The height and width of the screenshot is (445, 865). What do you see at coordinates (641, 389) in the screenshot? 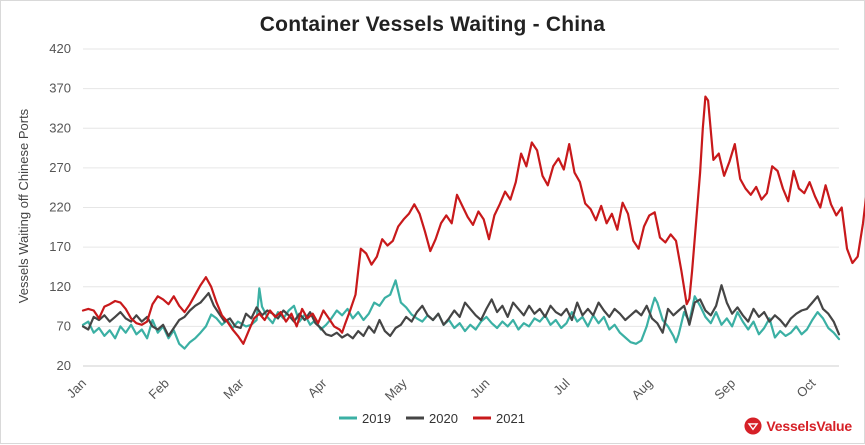
I see `x-tick-label: Aug` at bounding box center [641, 389].